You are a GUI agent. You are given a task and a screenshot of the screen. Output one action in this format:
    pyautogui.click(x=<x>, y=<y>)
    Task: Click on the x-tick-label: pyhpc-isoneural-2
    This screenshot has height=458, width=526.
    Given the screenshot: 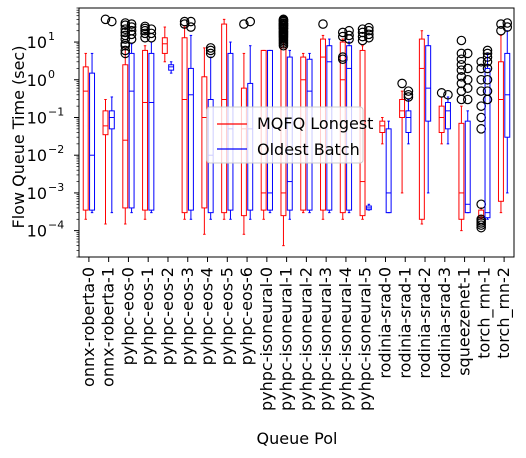 What is the action you would take?
    pyautogui.click(x=305, y=339)
    